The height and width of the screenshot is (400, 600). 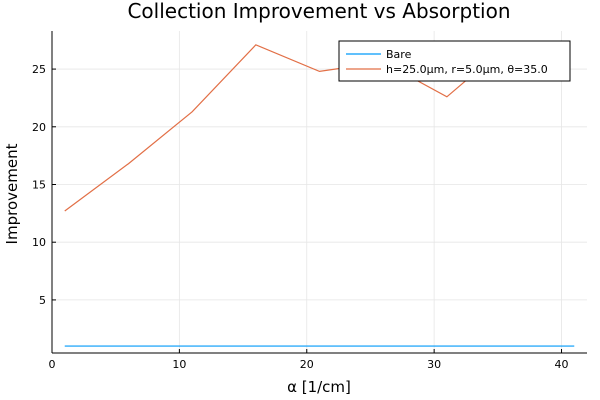 What do you see at coordinates (39, 69) in the screenshot?
I see `y-tick-label: 25` at bounding box center [39, 69].